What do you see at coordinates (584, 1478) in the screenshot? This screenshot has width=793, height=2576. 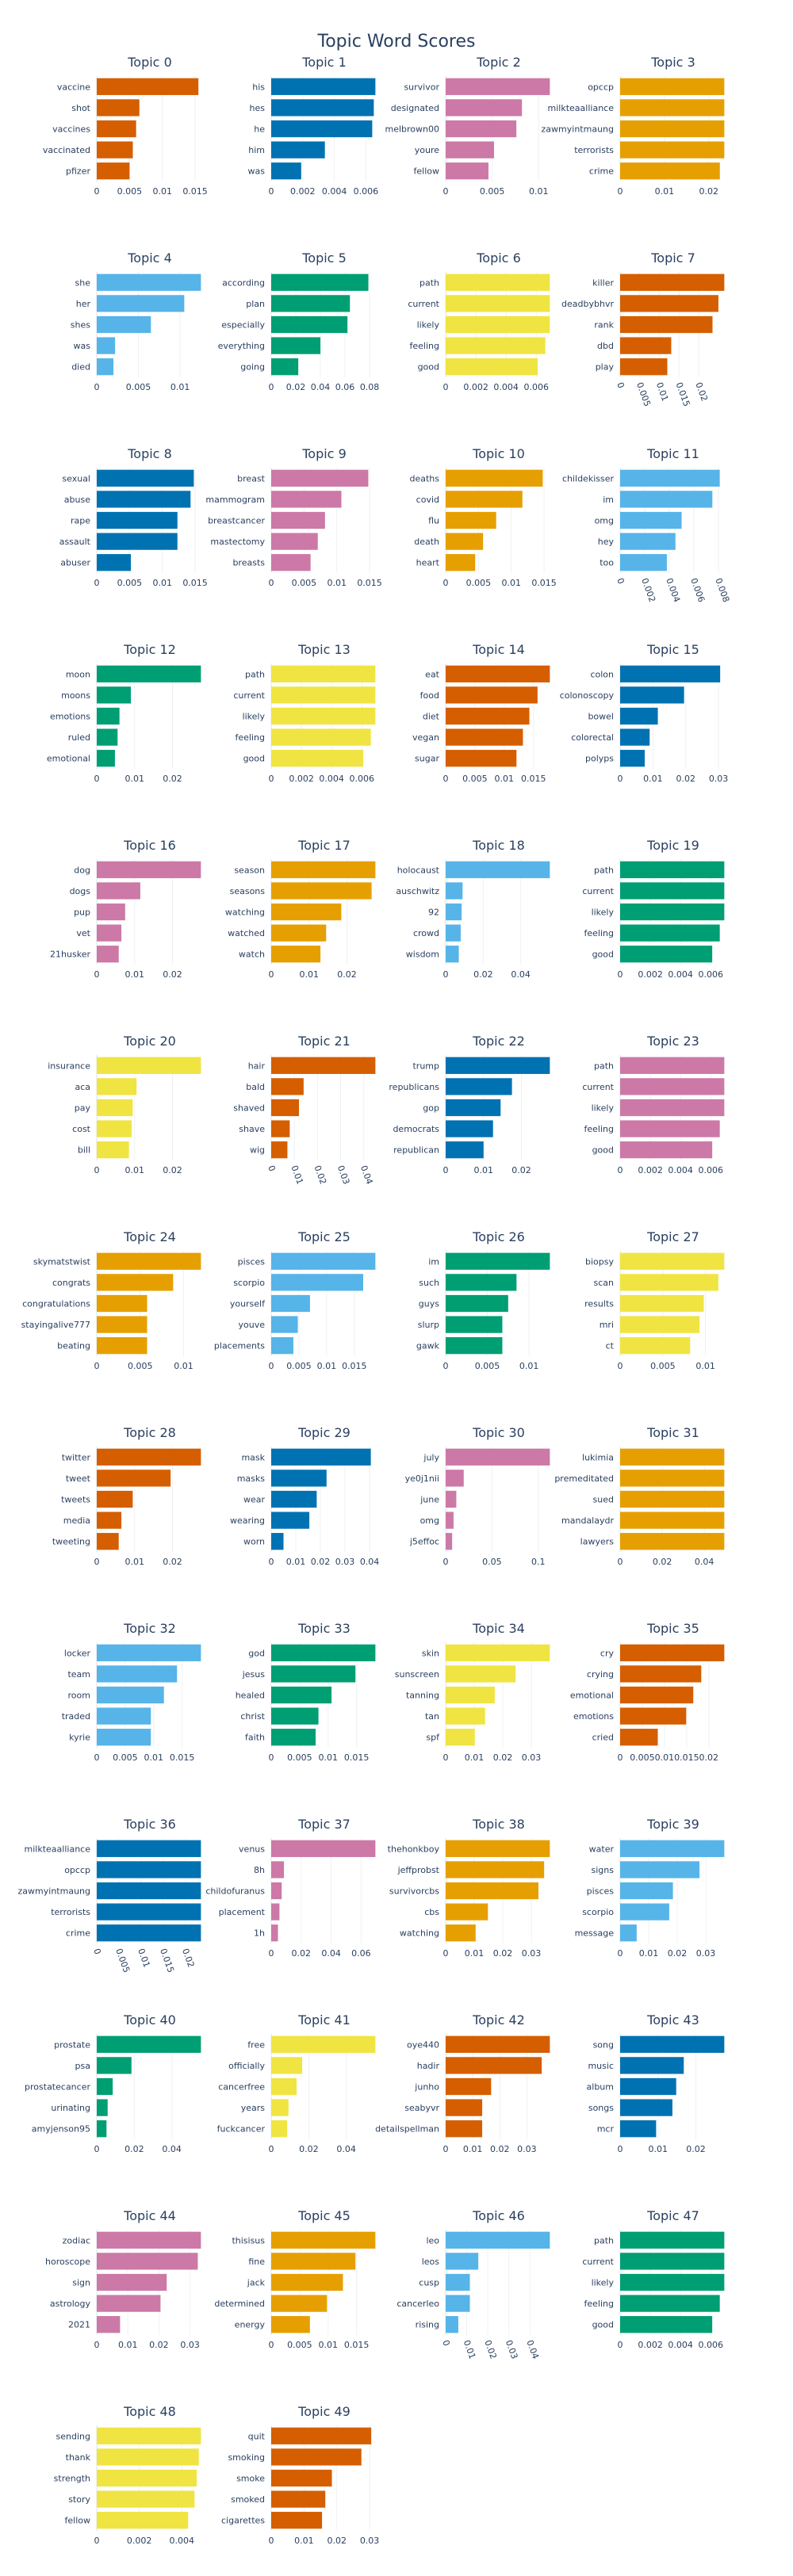 I see `word-label: premeditated` at bounding box center [584, 1478].